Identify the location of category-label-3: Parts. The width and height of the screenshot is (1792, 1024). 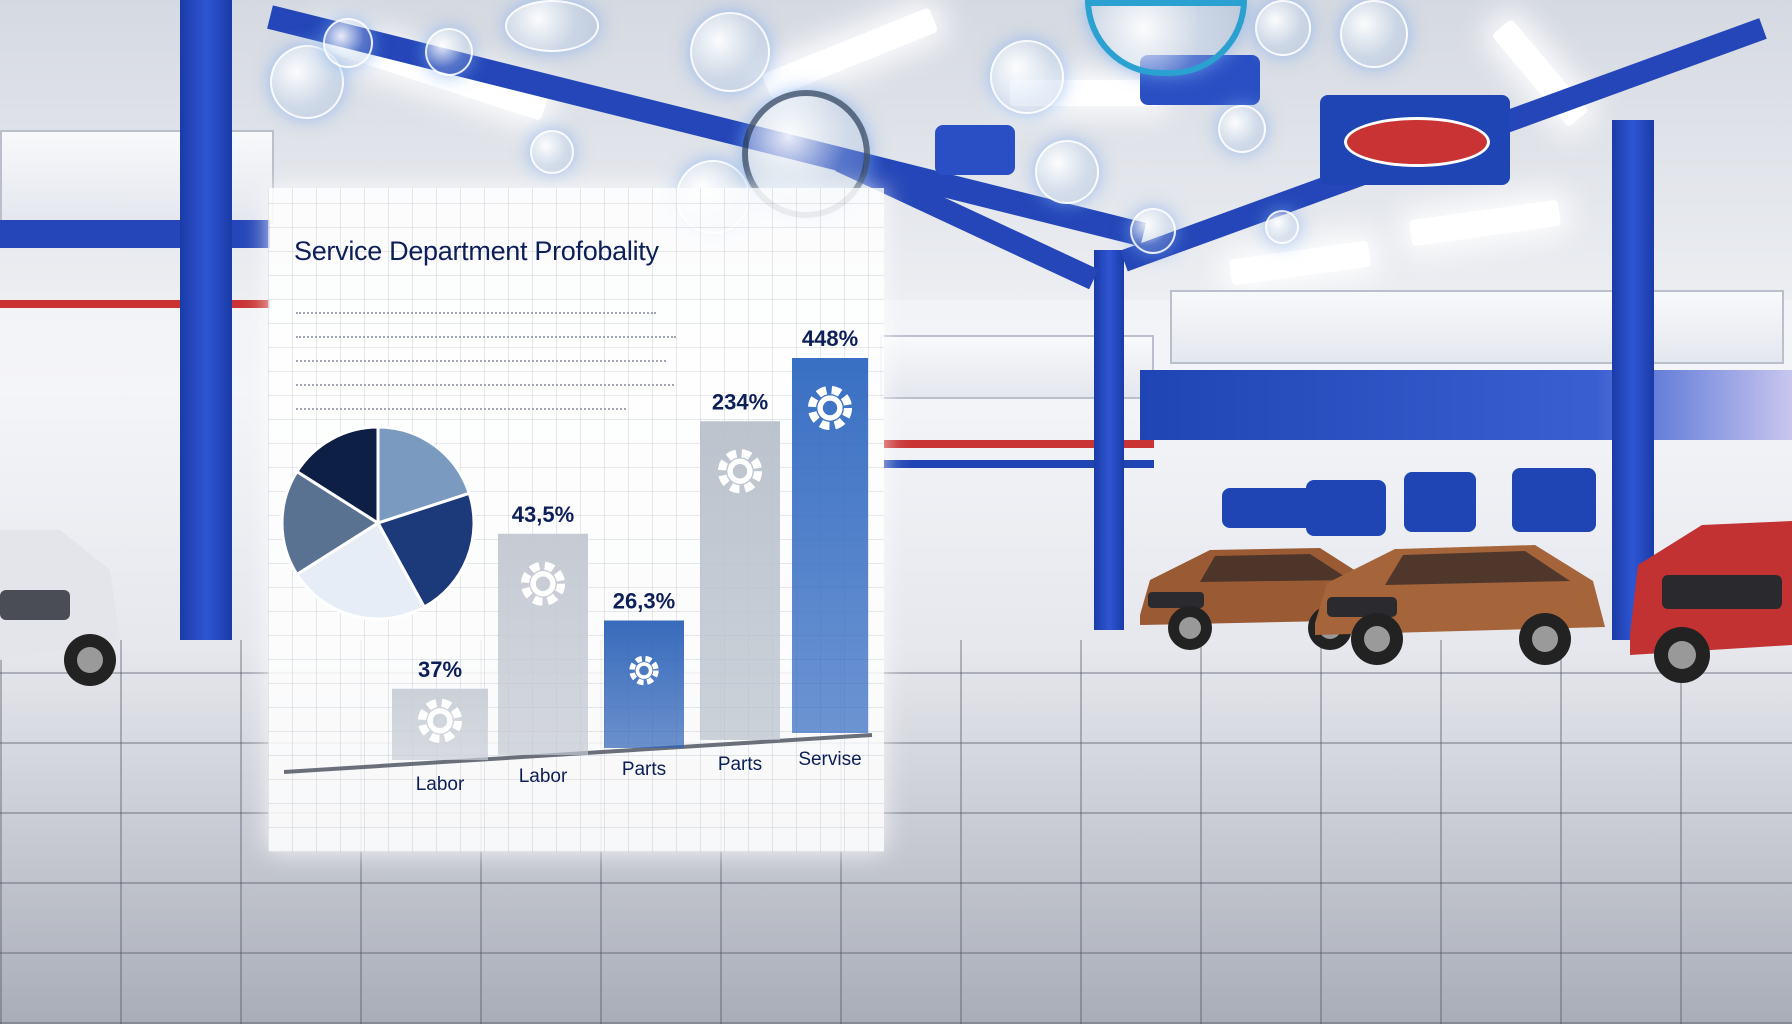
(740, 764).